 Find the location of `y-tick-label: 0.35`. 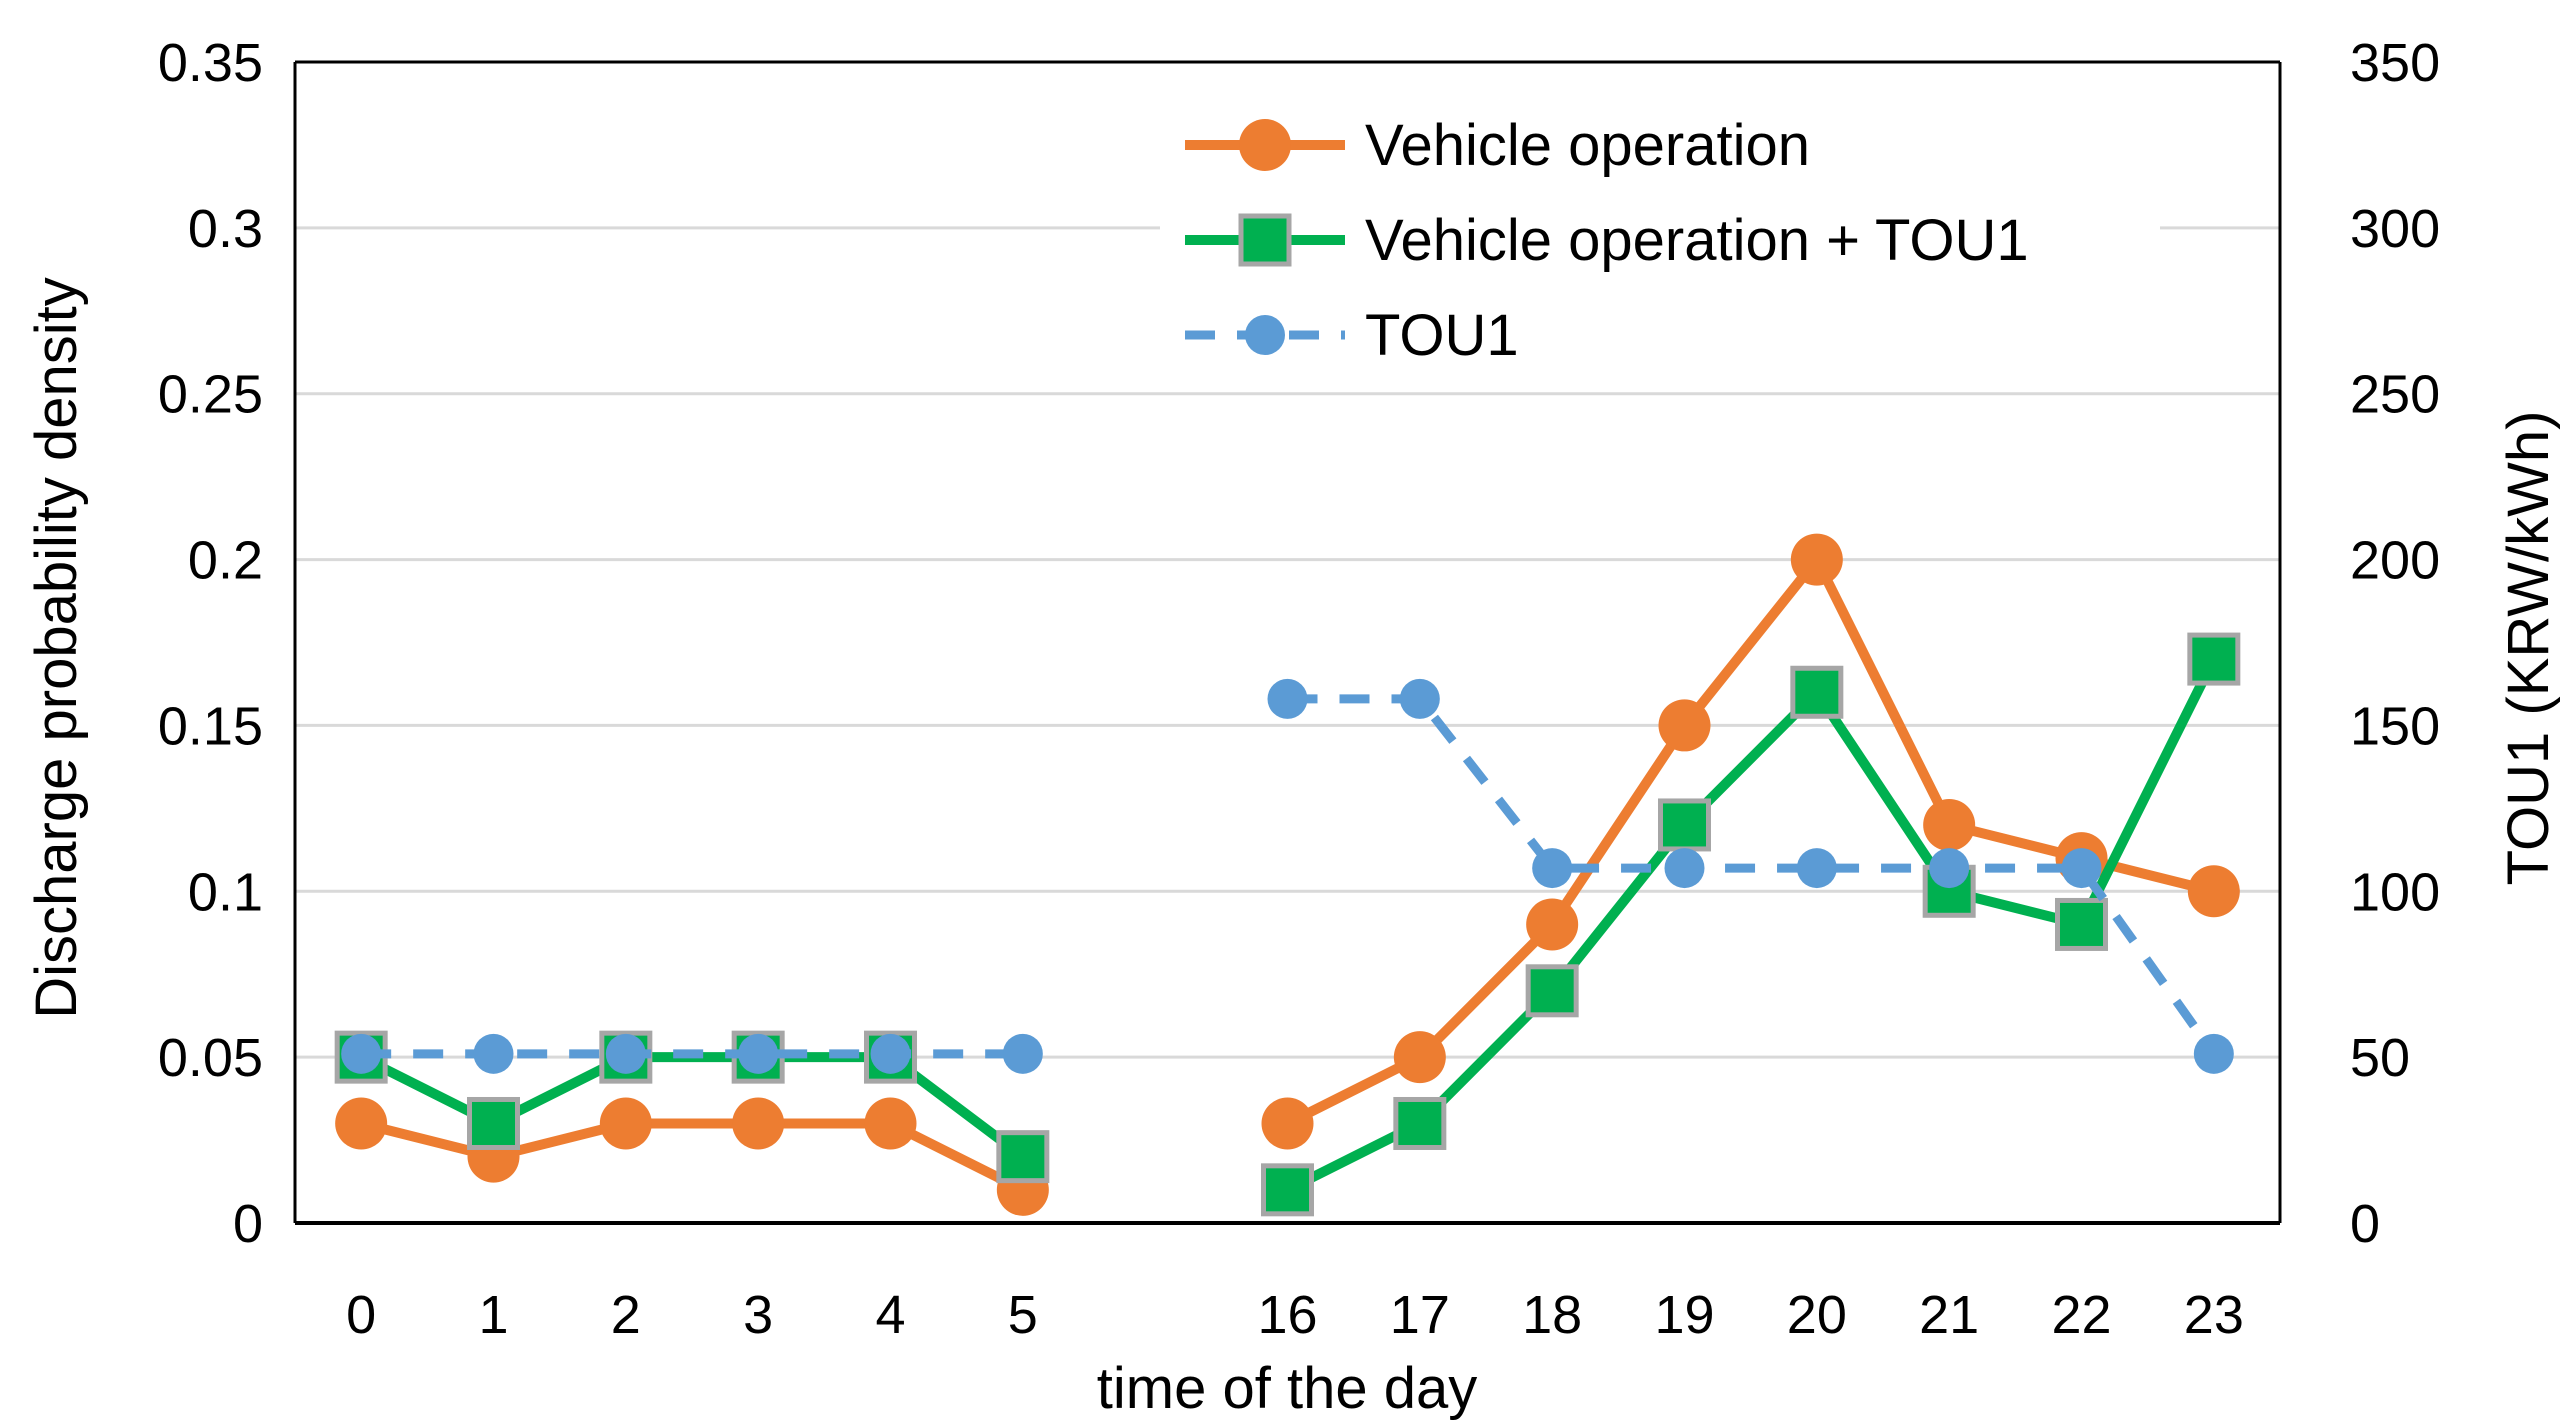

y-tick-label: 0.35 is located at coordinates (210, 63).